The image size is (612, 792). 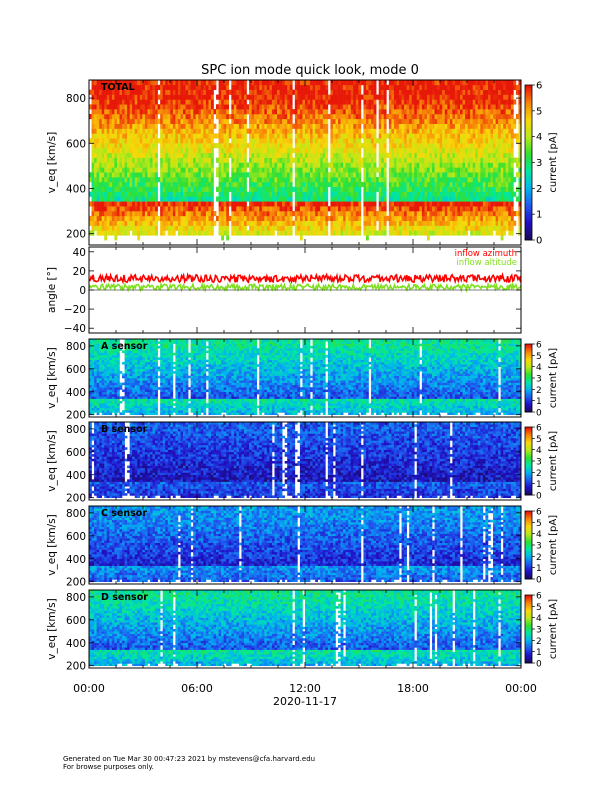 What do you see at coordinates (118, 87) in the screenshot?
I see `panel-label: TOTAL` at bounding box center [118, 87].